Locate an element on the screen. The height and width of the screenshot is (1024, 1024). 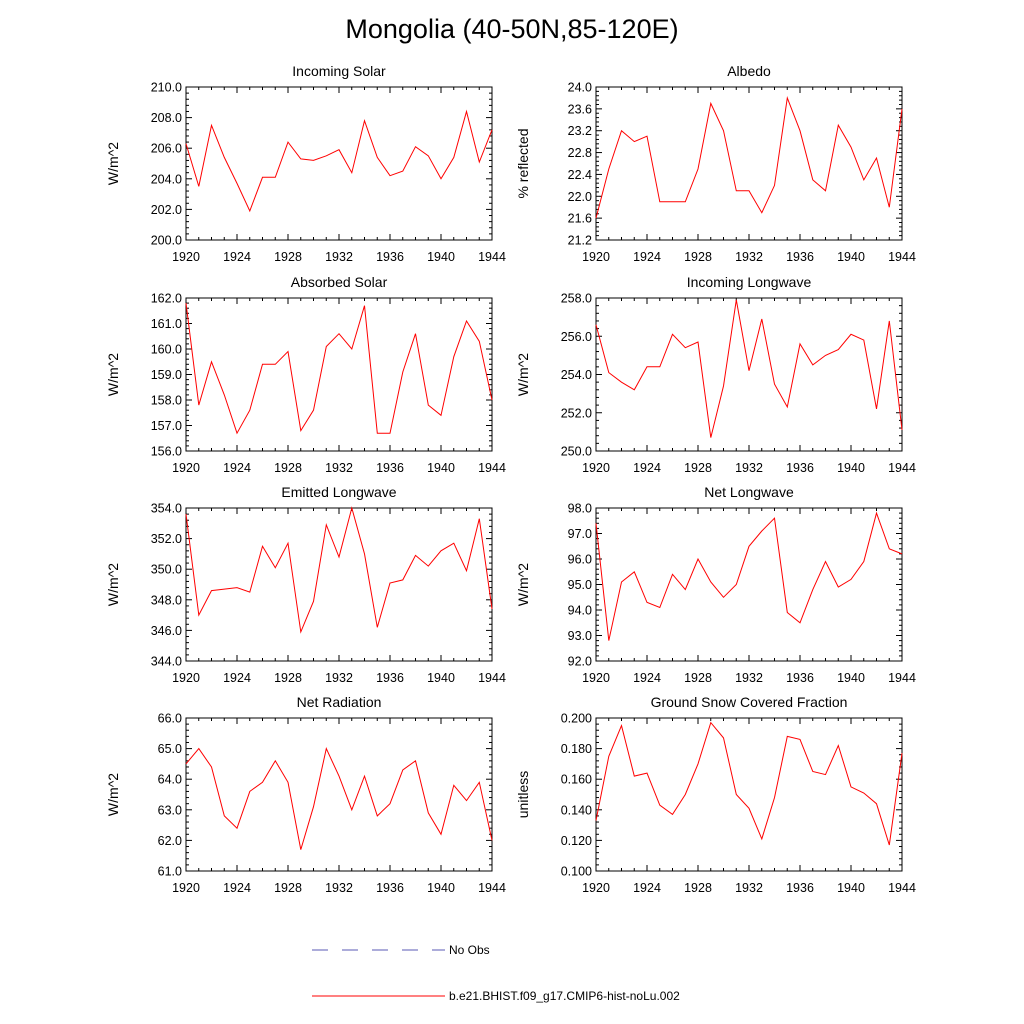
y-tick-label: 344.0 is located at coordinates (166, 662).